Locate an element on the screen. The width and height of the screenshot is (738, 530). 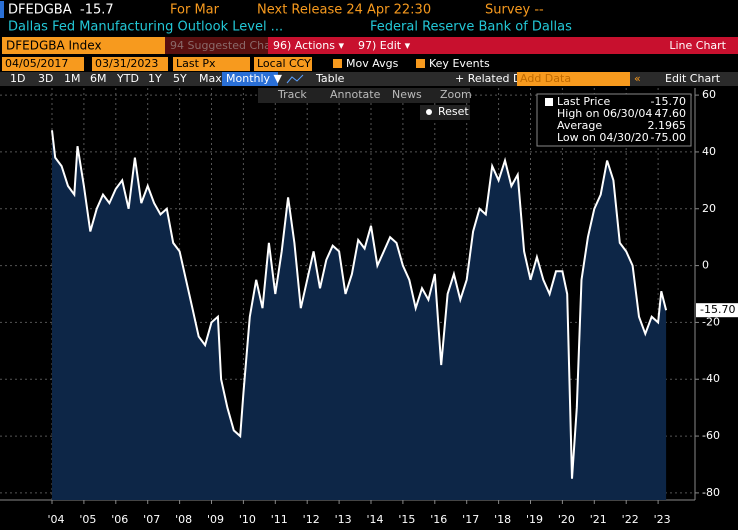
x-tick-label: '19 is located at coordinates (534, 519).